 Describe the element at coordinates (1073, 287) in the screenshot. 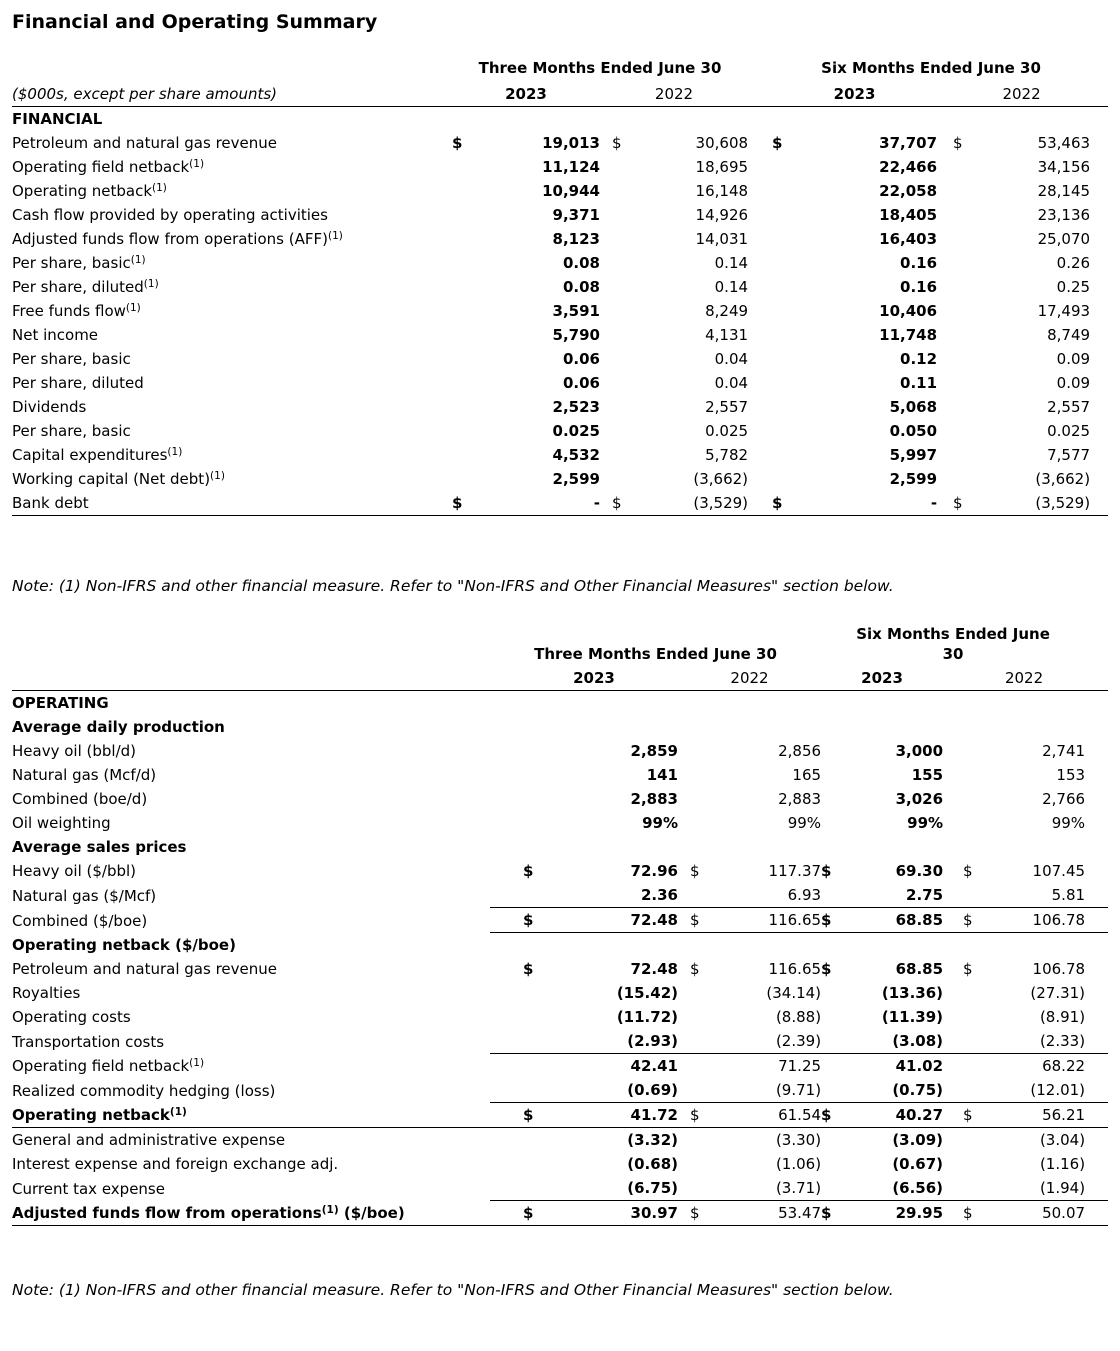

I see `cell-value: 0.25` at that location.